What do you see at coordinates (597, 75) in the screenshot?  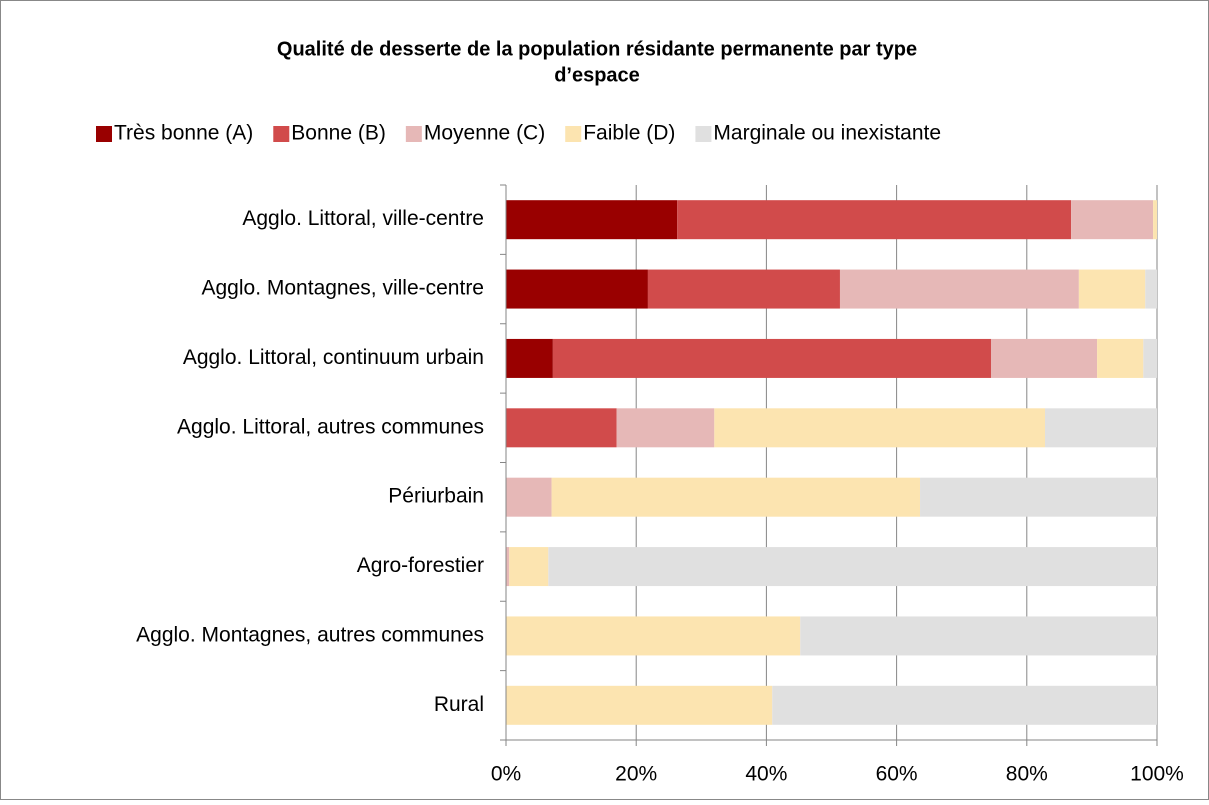 I see `chart-title: d’espace` at bounding box center [597, 75].